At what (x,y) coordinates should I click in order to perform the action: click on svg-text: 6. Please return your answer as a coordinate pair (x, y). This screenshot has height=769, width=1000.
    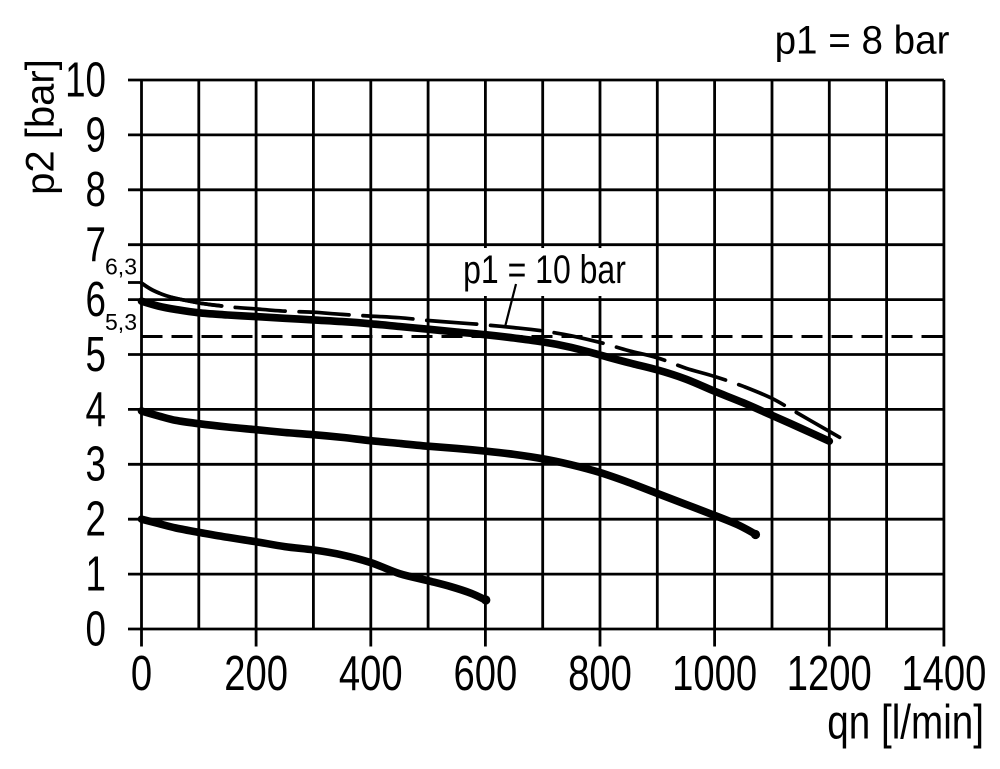
    Looking at the image, I should click on (96, 300).